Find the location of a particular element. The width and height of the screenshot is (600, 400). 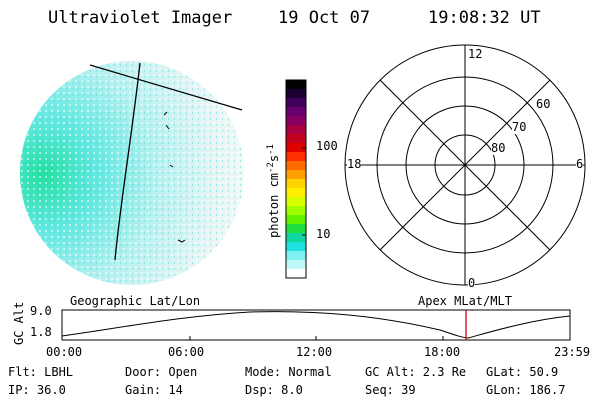

lat-label-60: 60 is located at coordinates (543, 104).